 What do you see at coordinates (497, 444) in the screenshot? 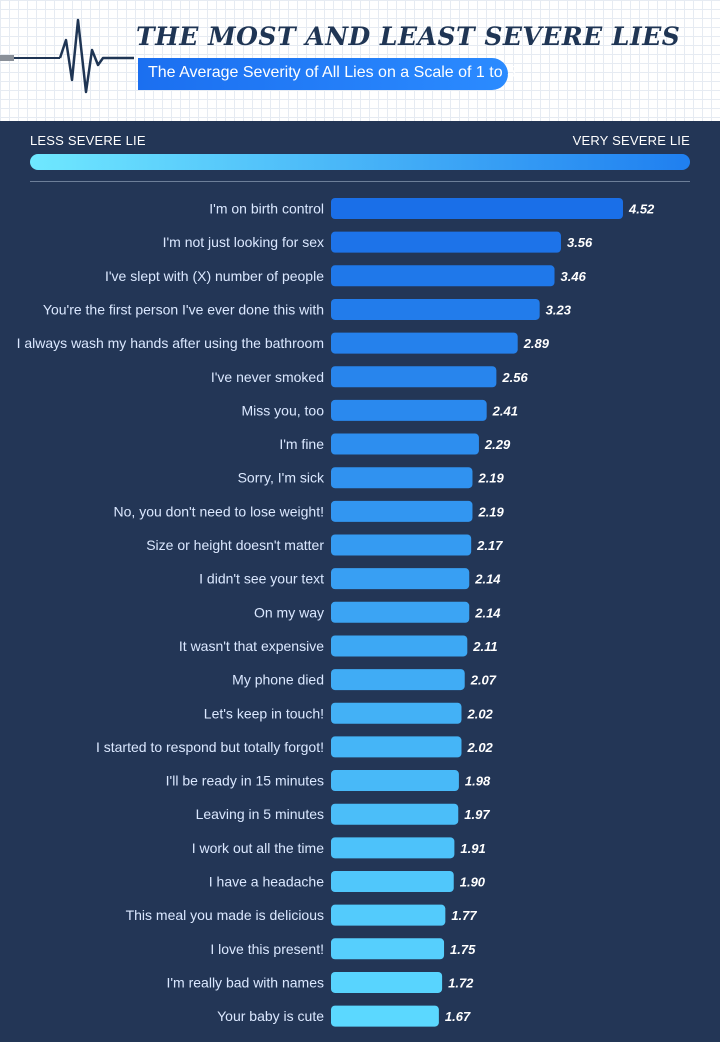
I see `value-label: 2.29` at bounding box center [497, 444].